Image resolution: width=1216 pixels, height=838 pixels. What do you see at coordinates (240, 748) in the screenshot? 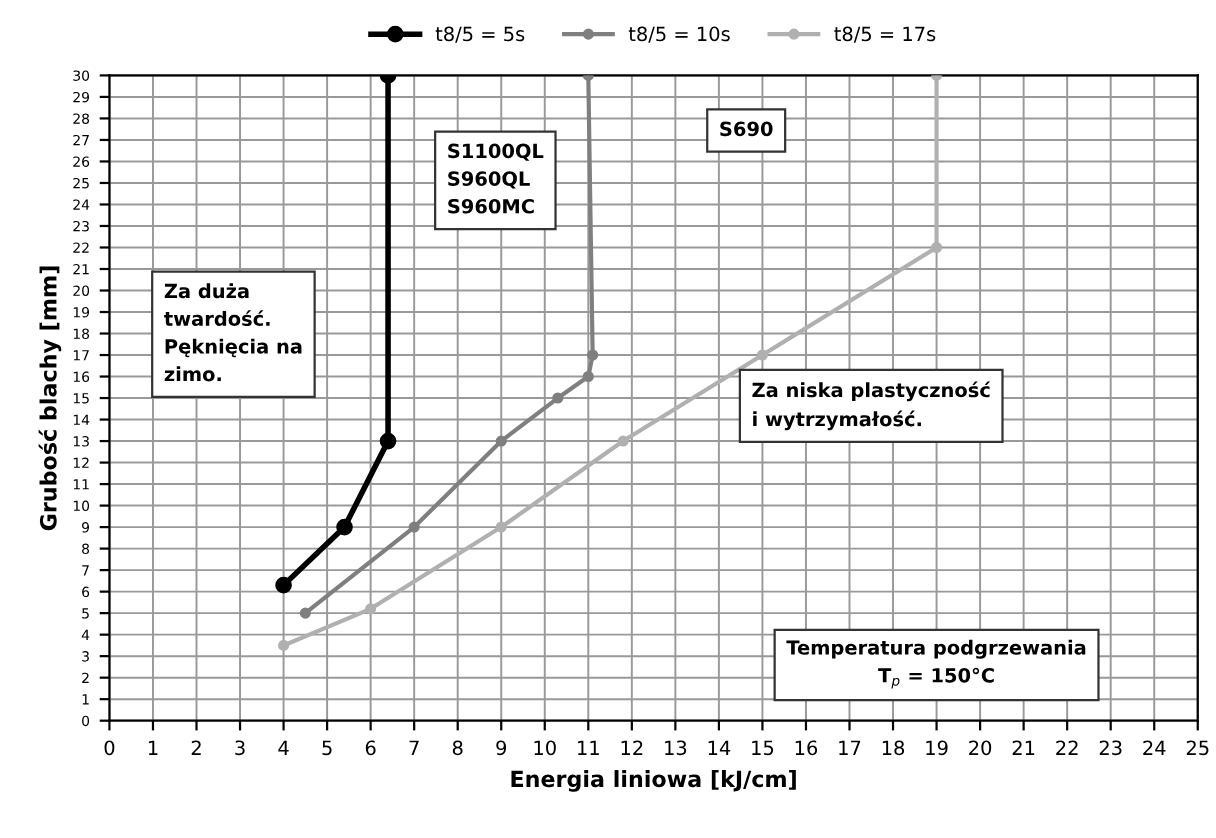
I see `x-tick-label: 3` at bounding box center [240, 748].